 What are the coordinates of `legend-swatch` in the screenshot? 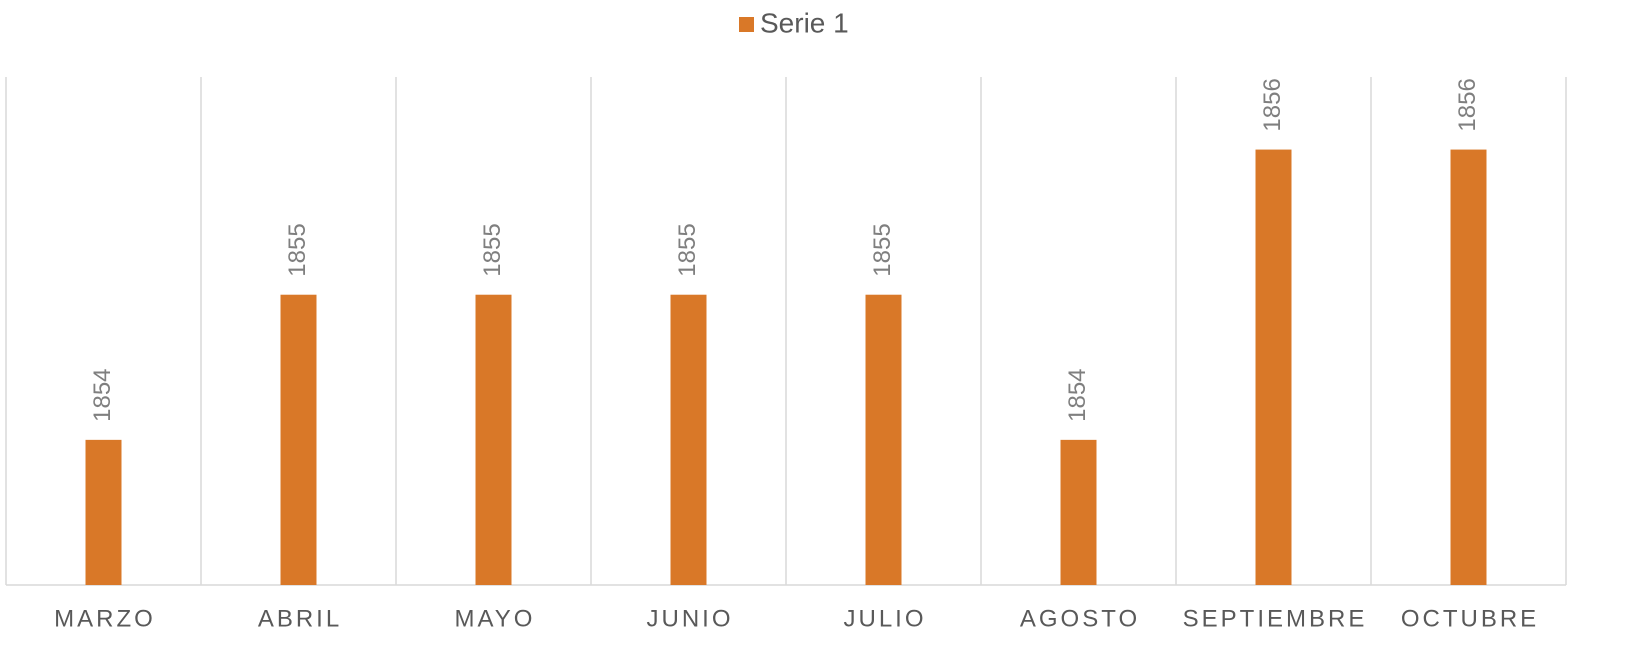 It's located at (746, 24).